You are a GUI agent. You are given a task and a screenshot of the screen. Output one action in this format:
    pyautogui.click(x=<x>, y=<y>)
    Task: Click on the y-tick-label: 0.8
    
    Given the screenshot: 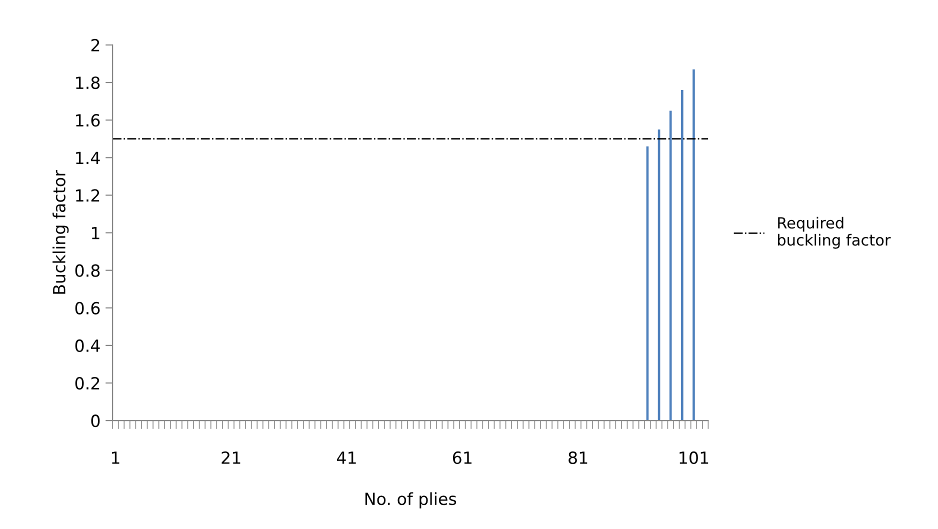 What is the action you would take?
    pyautogui.click(x=87, y=270)
    